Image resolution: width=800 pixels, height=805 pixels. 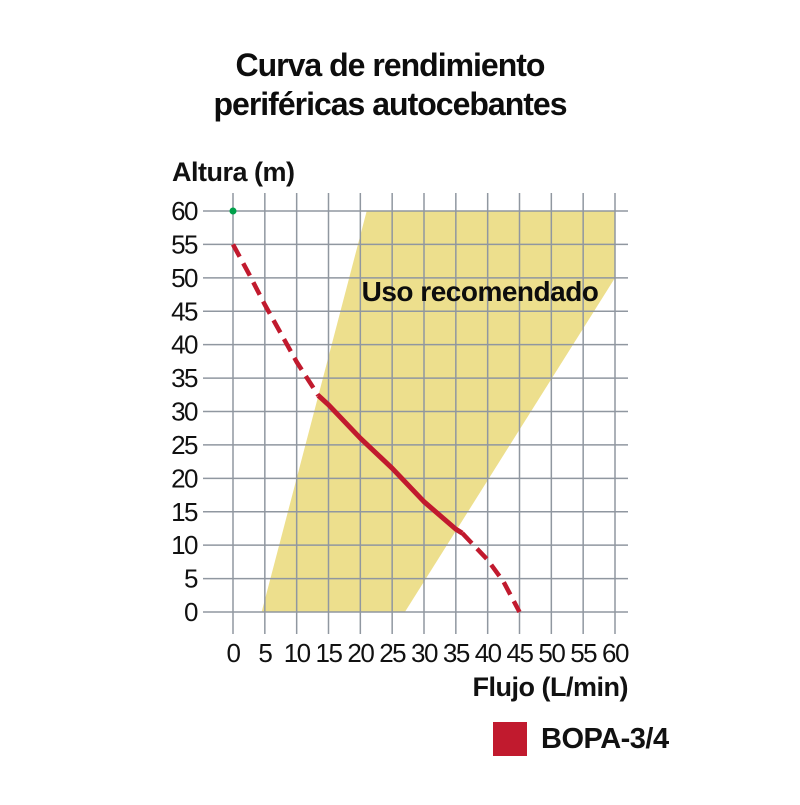 I want to click on x-tick-label: 60, so click(x=615, y=653).